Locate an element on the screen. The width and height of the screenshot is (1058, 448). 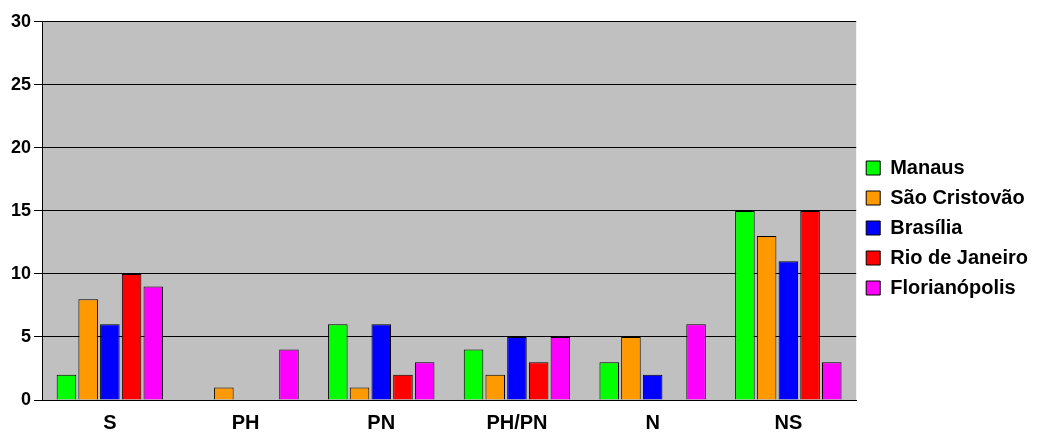
y-tick-label: 25 is located at coordinates (21, 83).